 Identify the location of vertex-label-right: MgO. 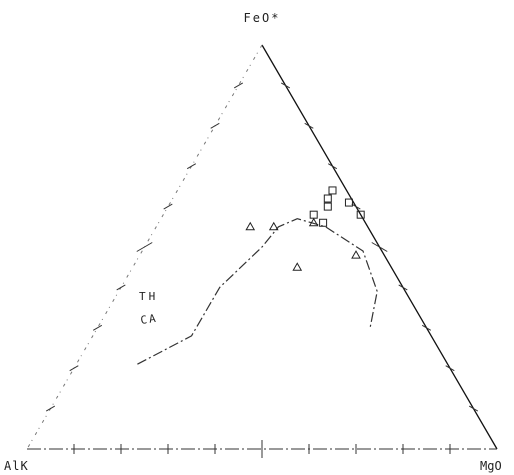
(491, 466).